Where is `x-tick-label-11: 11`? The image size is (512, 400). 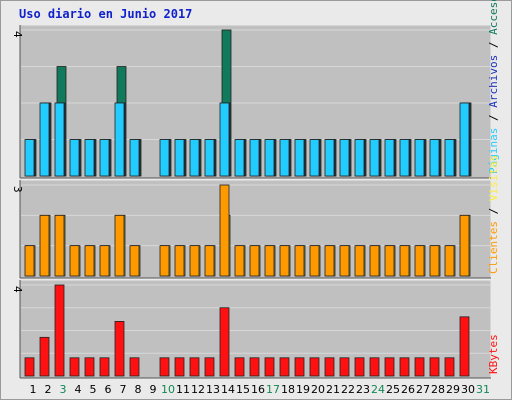 x-tick-label-11: 11 is located at coordinates (183, 389).